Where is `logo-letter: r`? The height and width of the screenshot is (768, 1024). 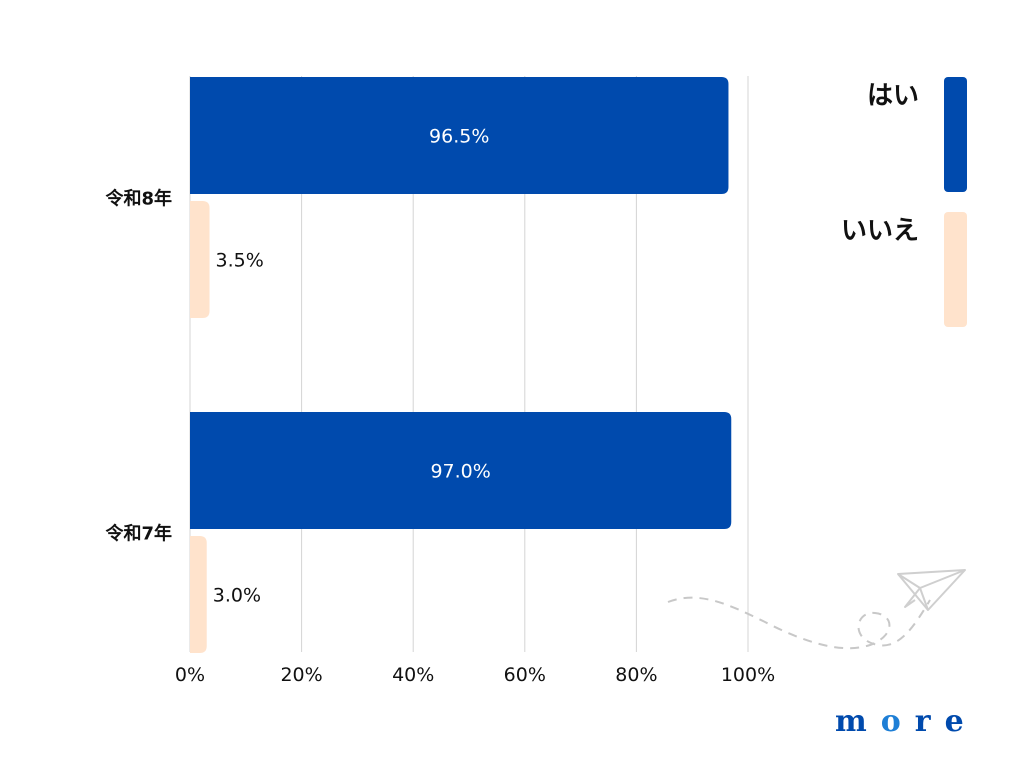 logo-letter: r is located at coordinates (930, 721).